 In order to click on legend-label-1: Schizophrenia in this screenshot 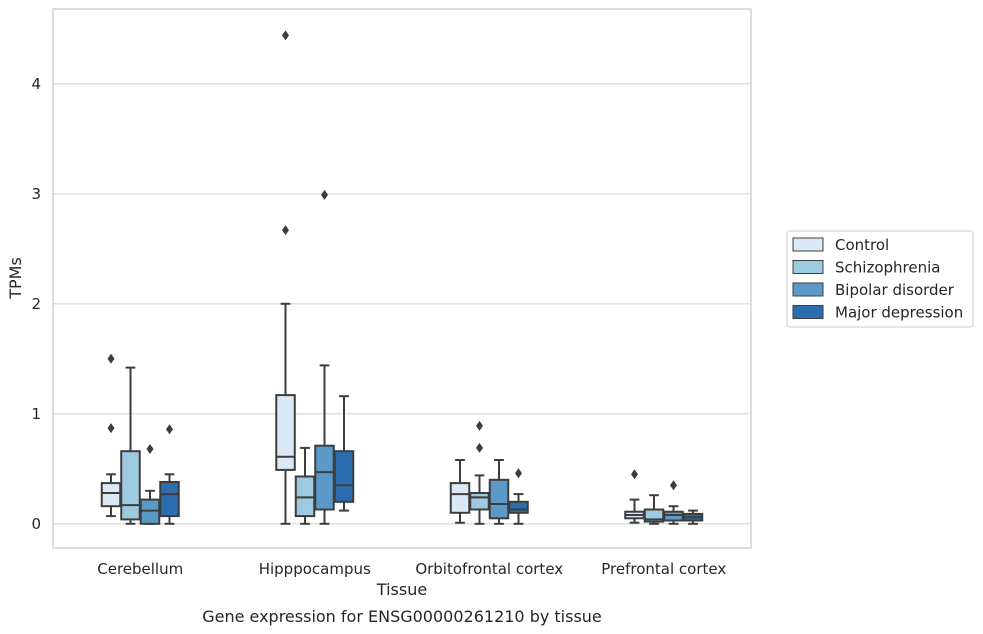, I will do `click(887, 268)`.